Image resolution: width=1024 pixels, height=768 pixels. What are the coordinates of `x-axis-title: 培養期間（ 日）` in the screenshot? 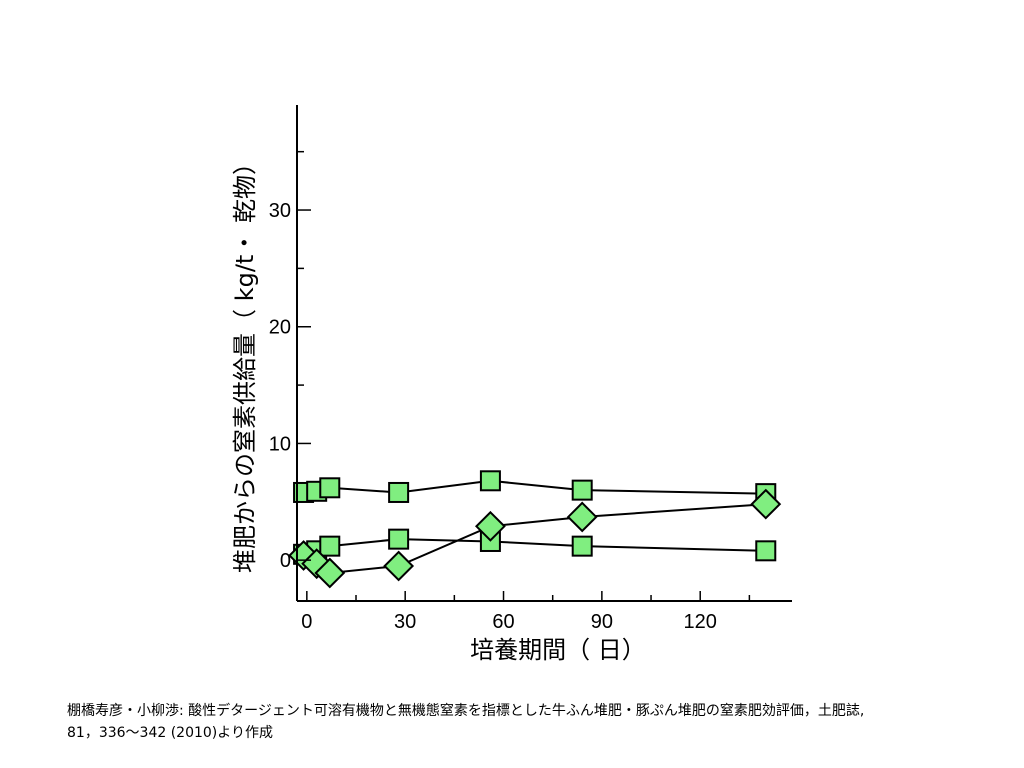 It's located at (558, 650).